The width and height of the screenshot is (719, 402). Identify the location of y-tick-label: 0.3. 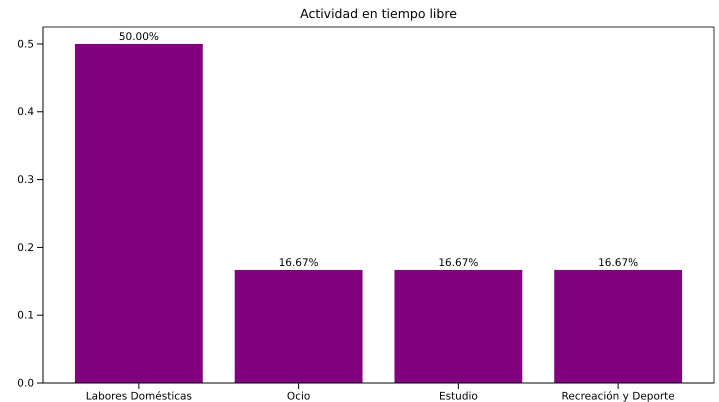
(25, 180).